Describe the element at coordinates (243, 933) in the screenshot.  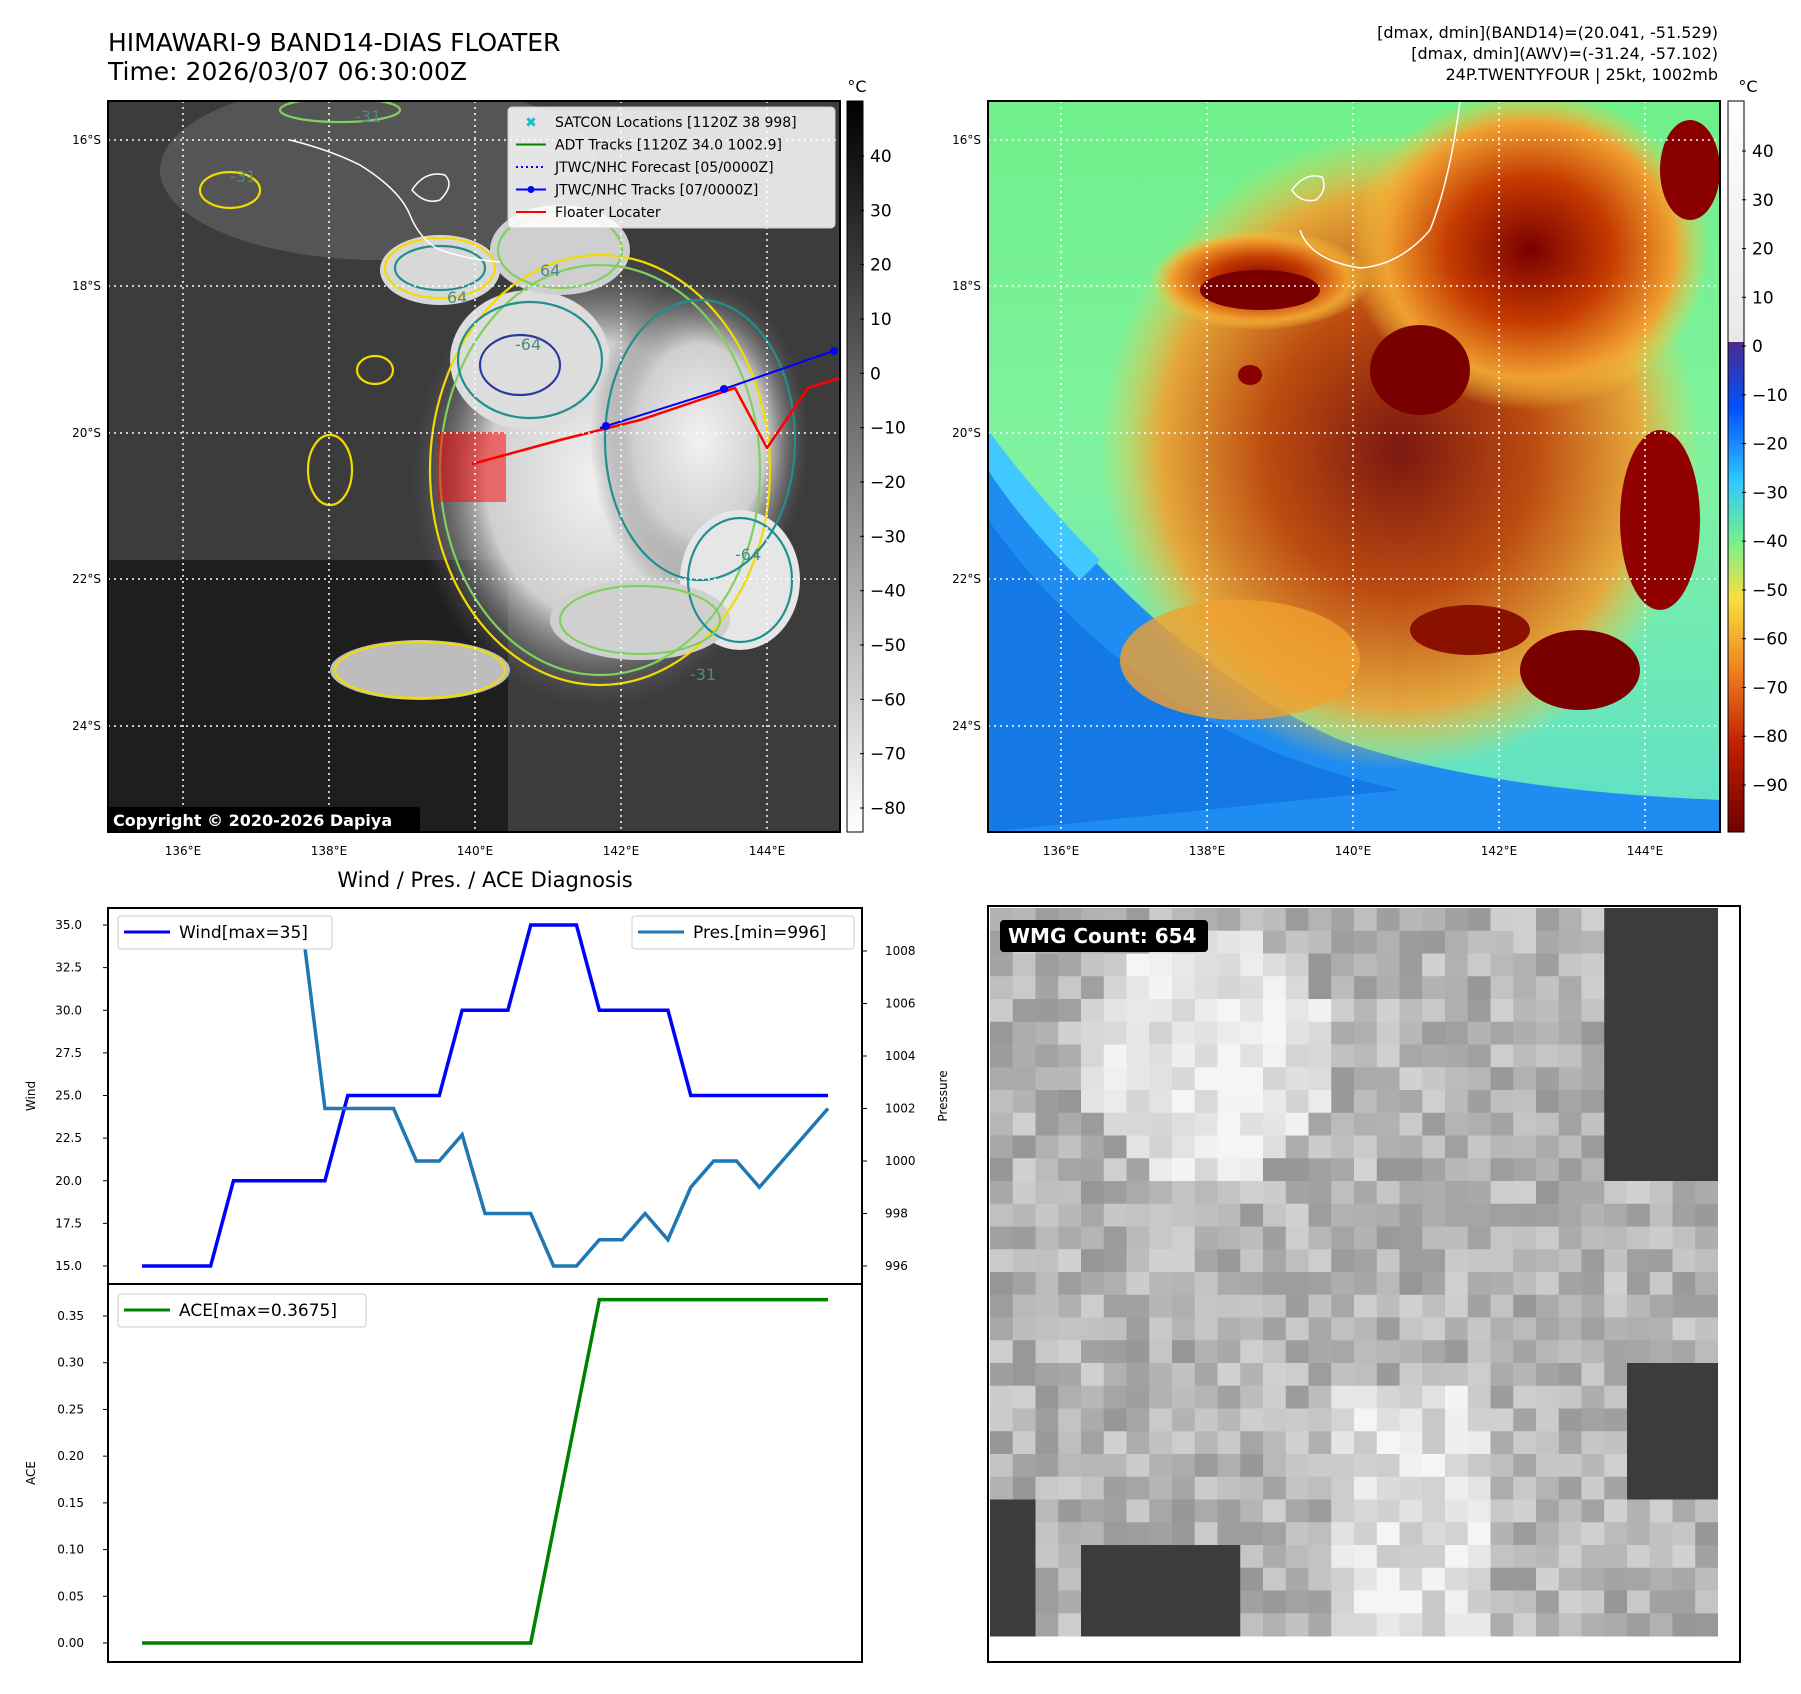
I see `wind-legend-label: Wind[max=35]` at that location.